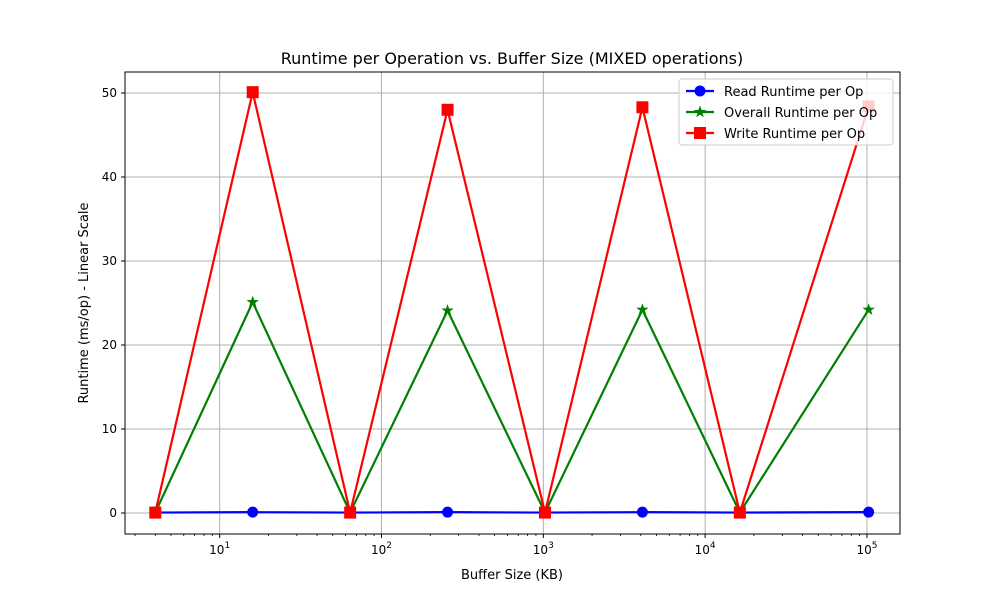 This screenshot has width=1000, height=600. What do you see at coordinates (219, 549) in the screenshot?
I see `x-tick-label: 10¹` at bounding box center [219, 549].